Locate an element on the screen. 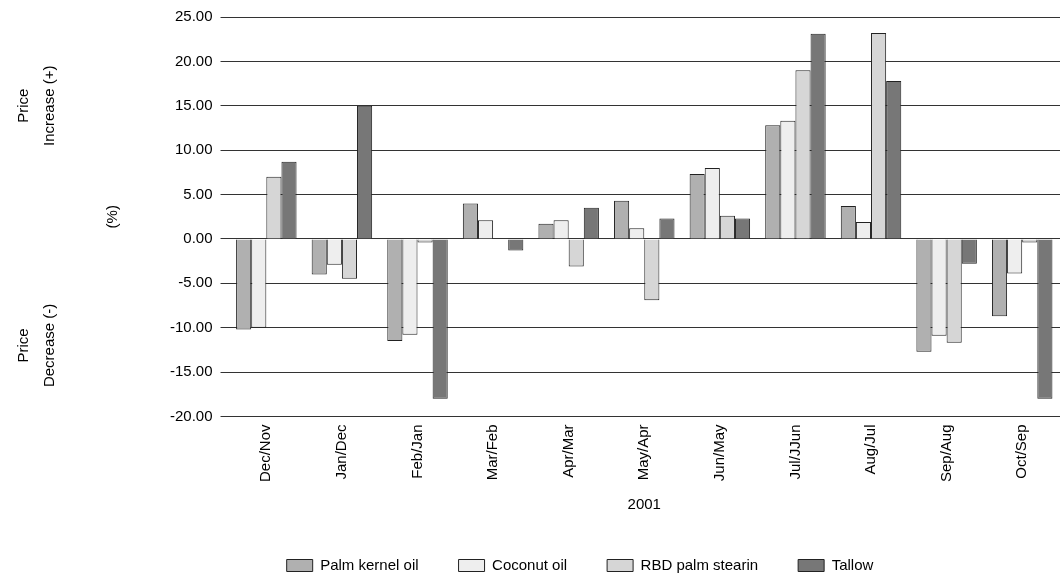 The height and width of the screenshot is (583, 1060). y-tick-label: 15.00 is located at coordinates (193, 104).